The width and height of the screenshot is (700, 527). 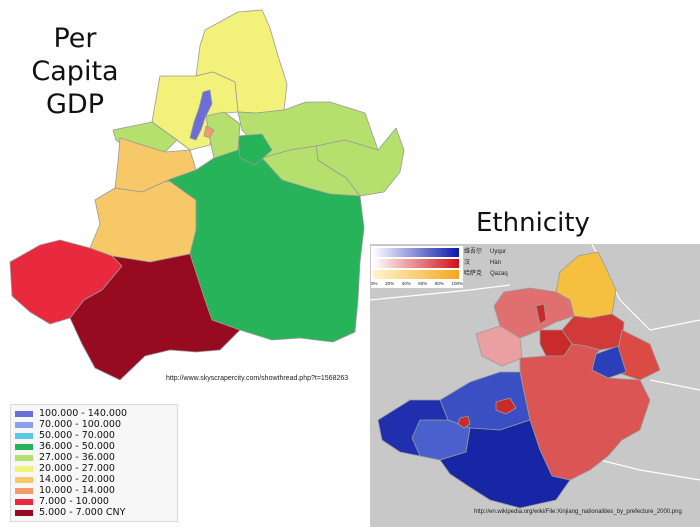 I want to click on ethnicity-legend-labels: 维吾尔 Uyqur 汉 Hàn 哈萨克 Qazaq, so click(x=486, y=263).